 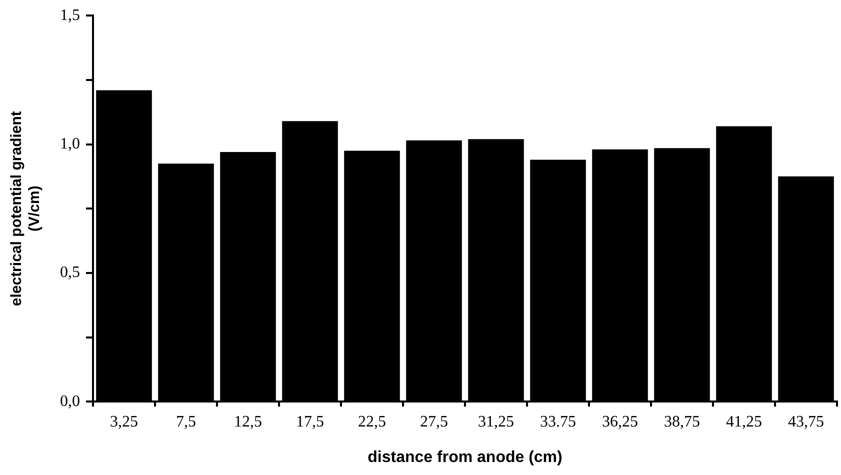 What do you see at coordinates (186, 421) in the screenshot?
I see `x-tick-label: 7,5` at bounding box center [186, 421].